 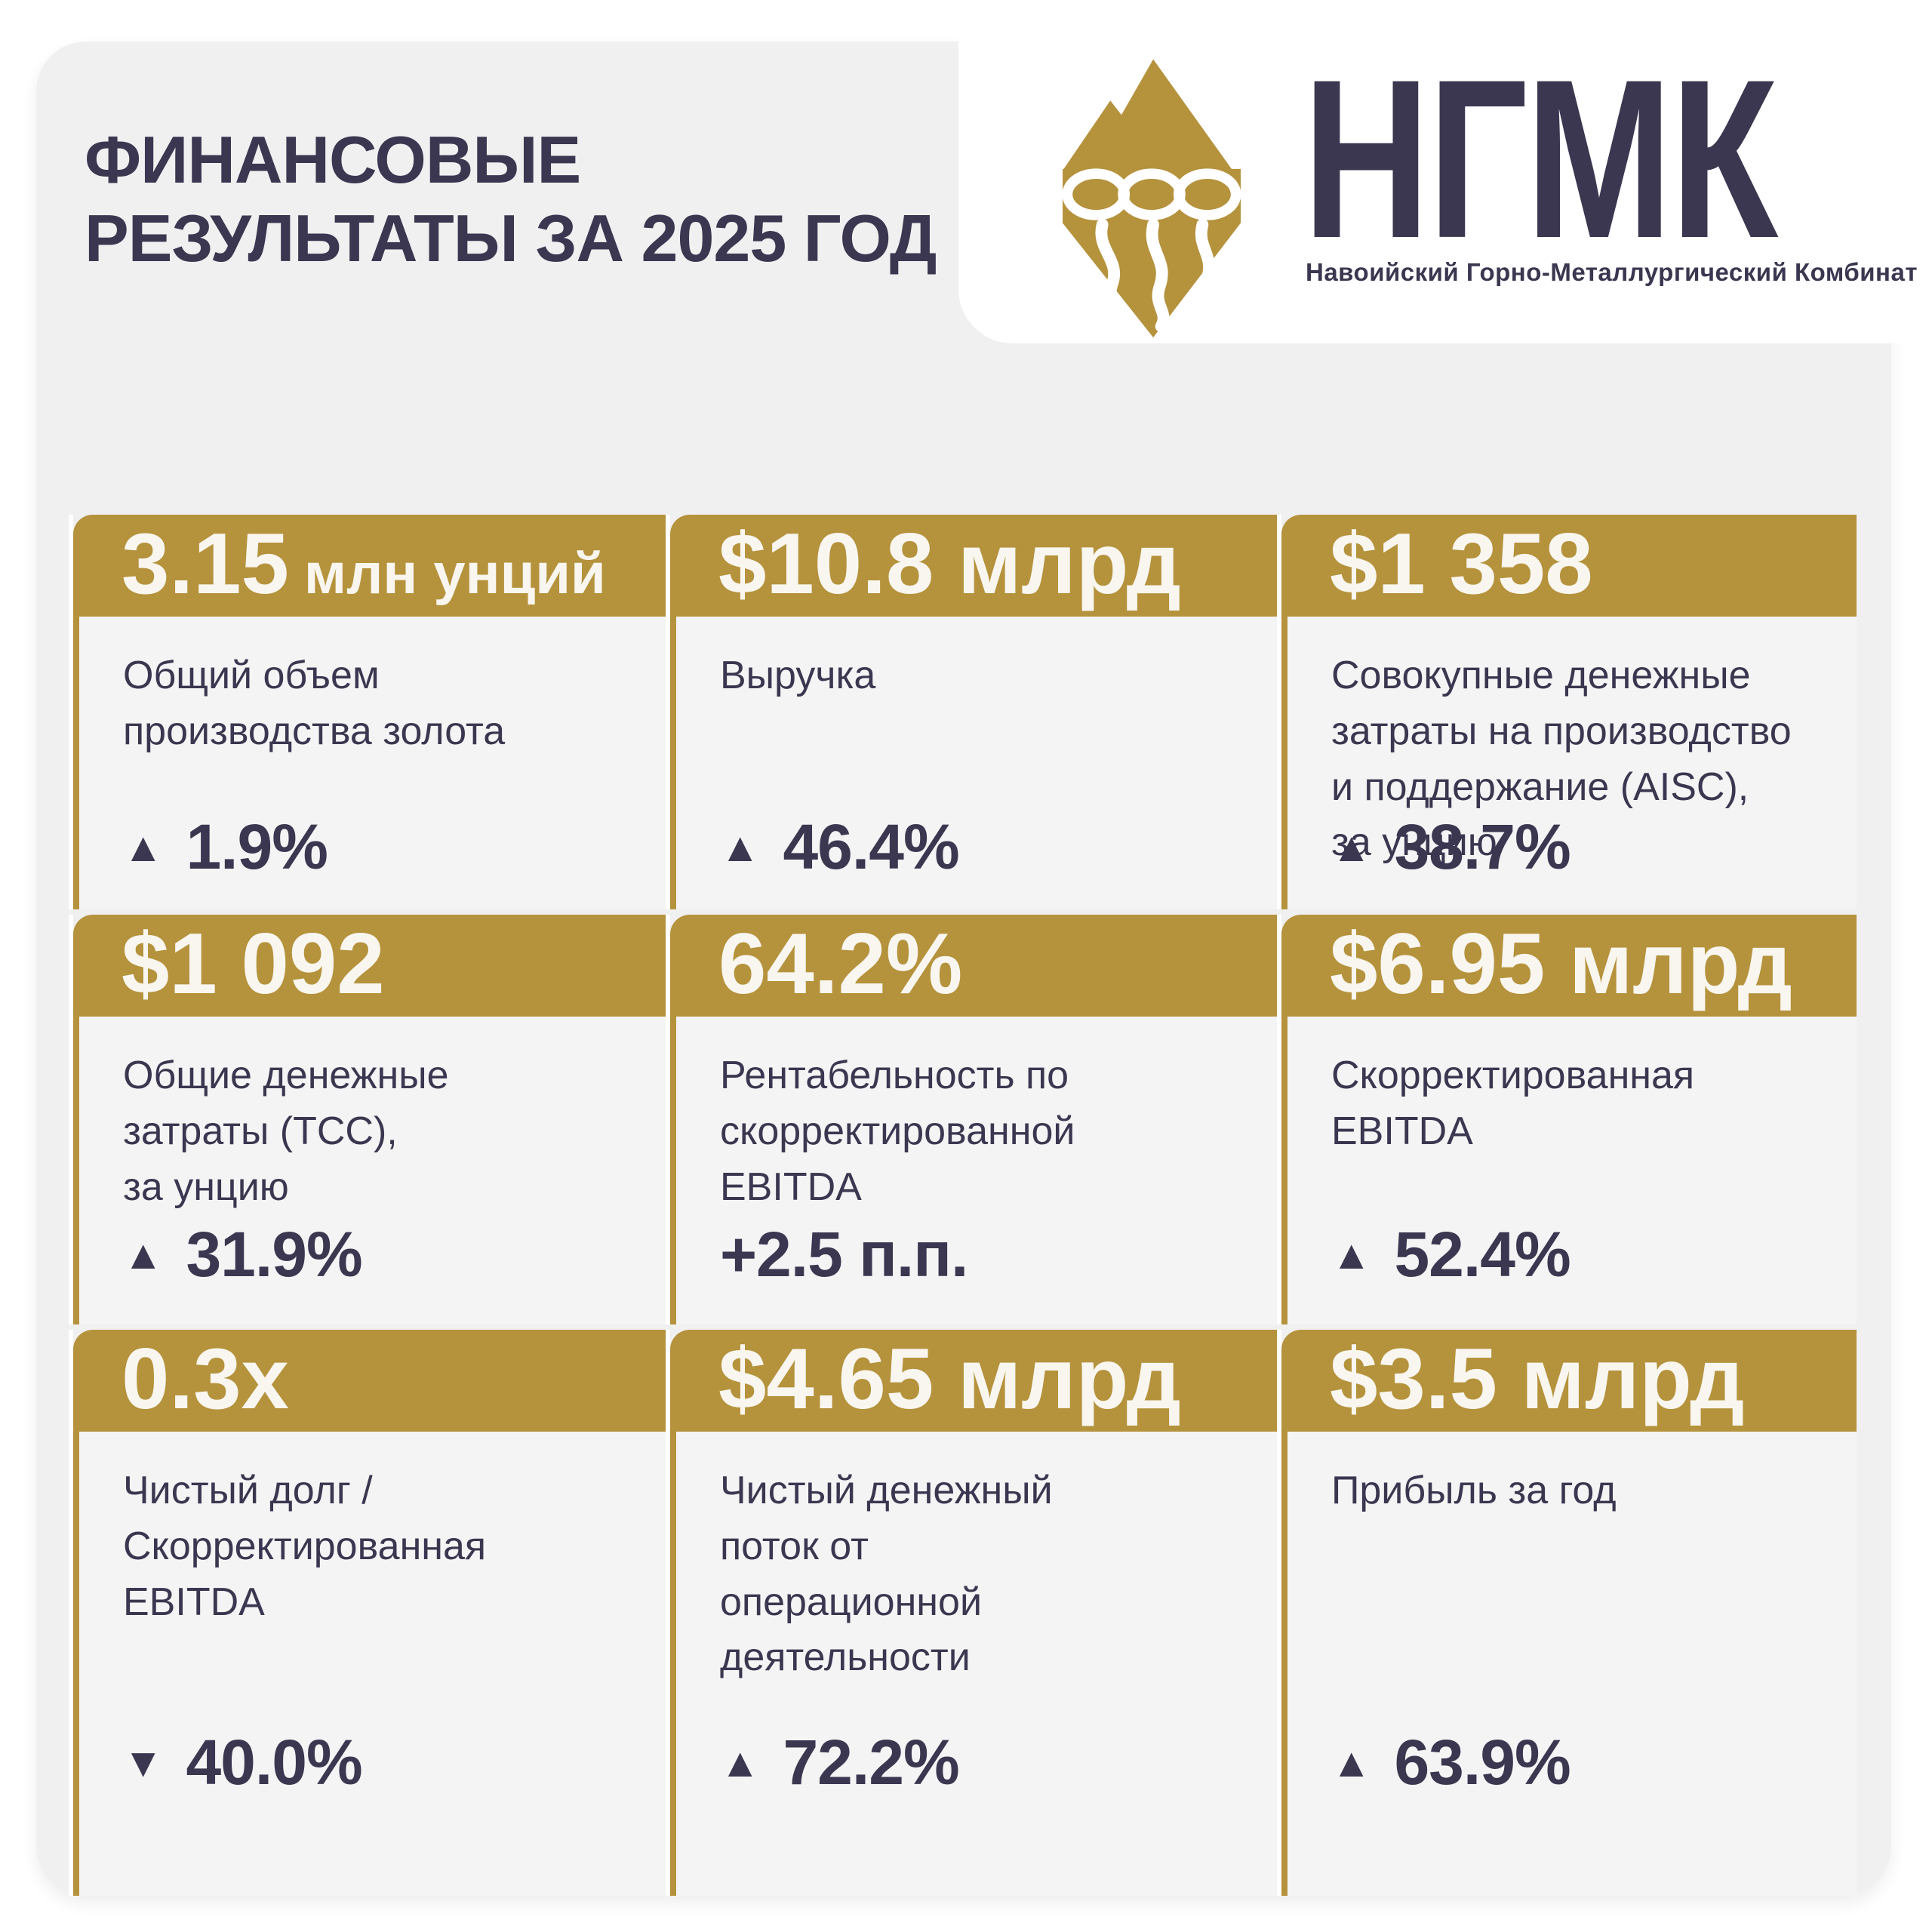 What do you see at coordinates (1482, 1762) in the screenshot?
I see `change-value: 63.9%` at bounding box center [1482, 1762].